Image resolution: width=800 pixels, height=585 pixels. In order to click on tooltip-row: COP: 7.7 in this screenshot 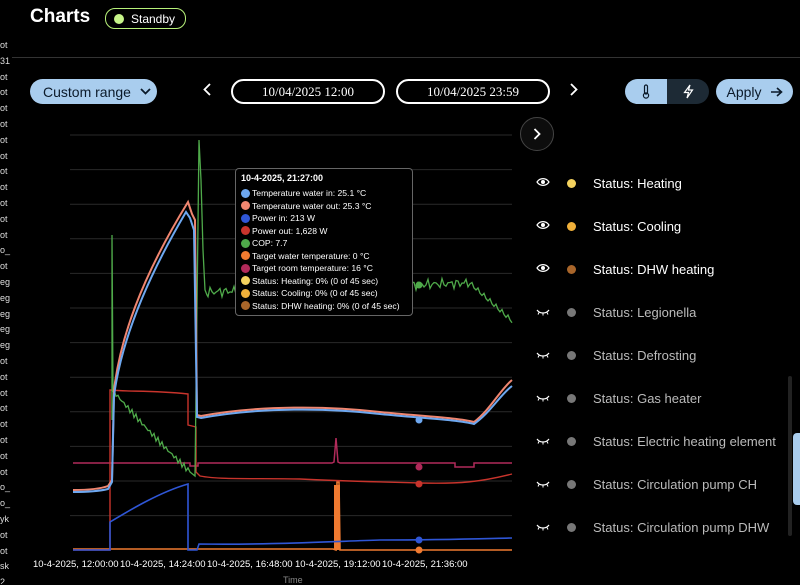, I will do `click(324, 243)`.